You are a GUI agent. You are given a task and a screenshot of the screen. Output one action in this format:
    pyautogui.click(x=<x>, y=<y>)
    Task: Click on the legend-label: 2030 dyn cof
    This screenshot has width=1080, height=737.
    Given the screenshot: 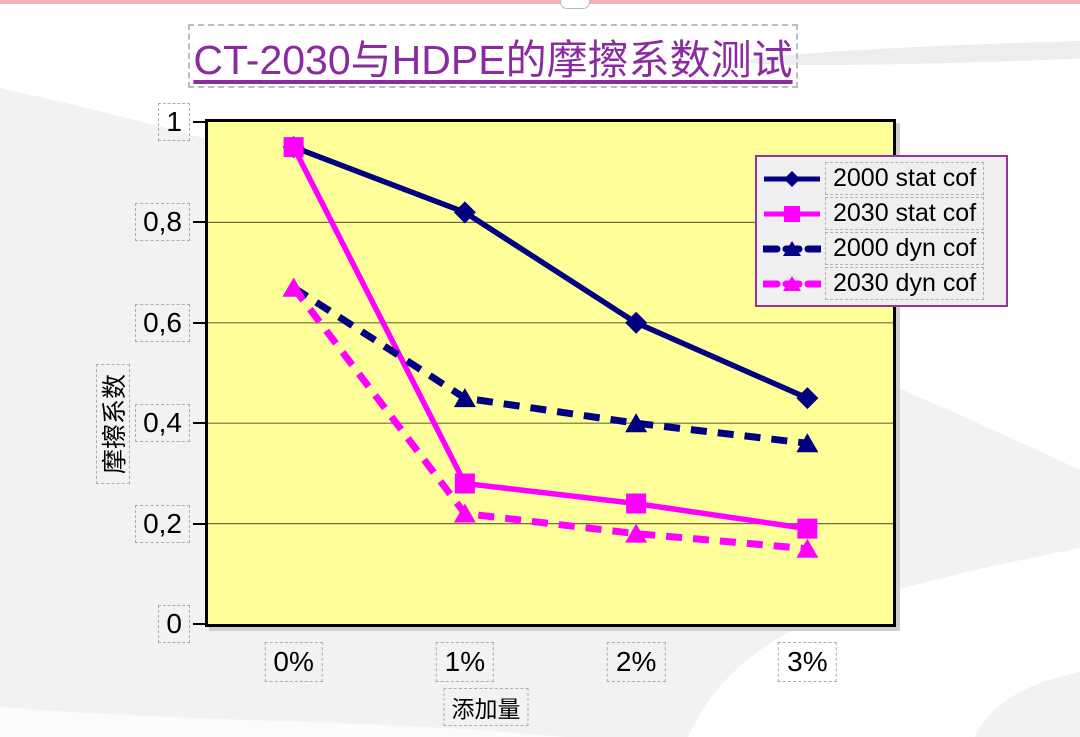 What is the action you would take?
    pyautogui.click(x=905, y=283)
    